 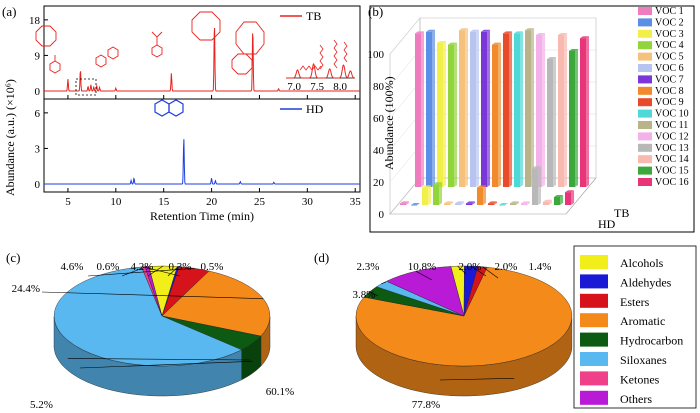 What do you see at coordinates (470, 267) in the screenshot?
I see `pie-percent-label: 2.0%` at bounding box center [470, 267].